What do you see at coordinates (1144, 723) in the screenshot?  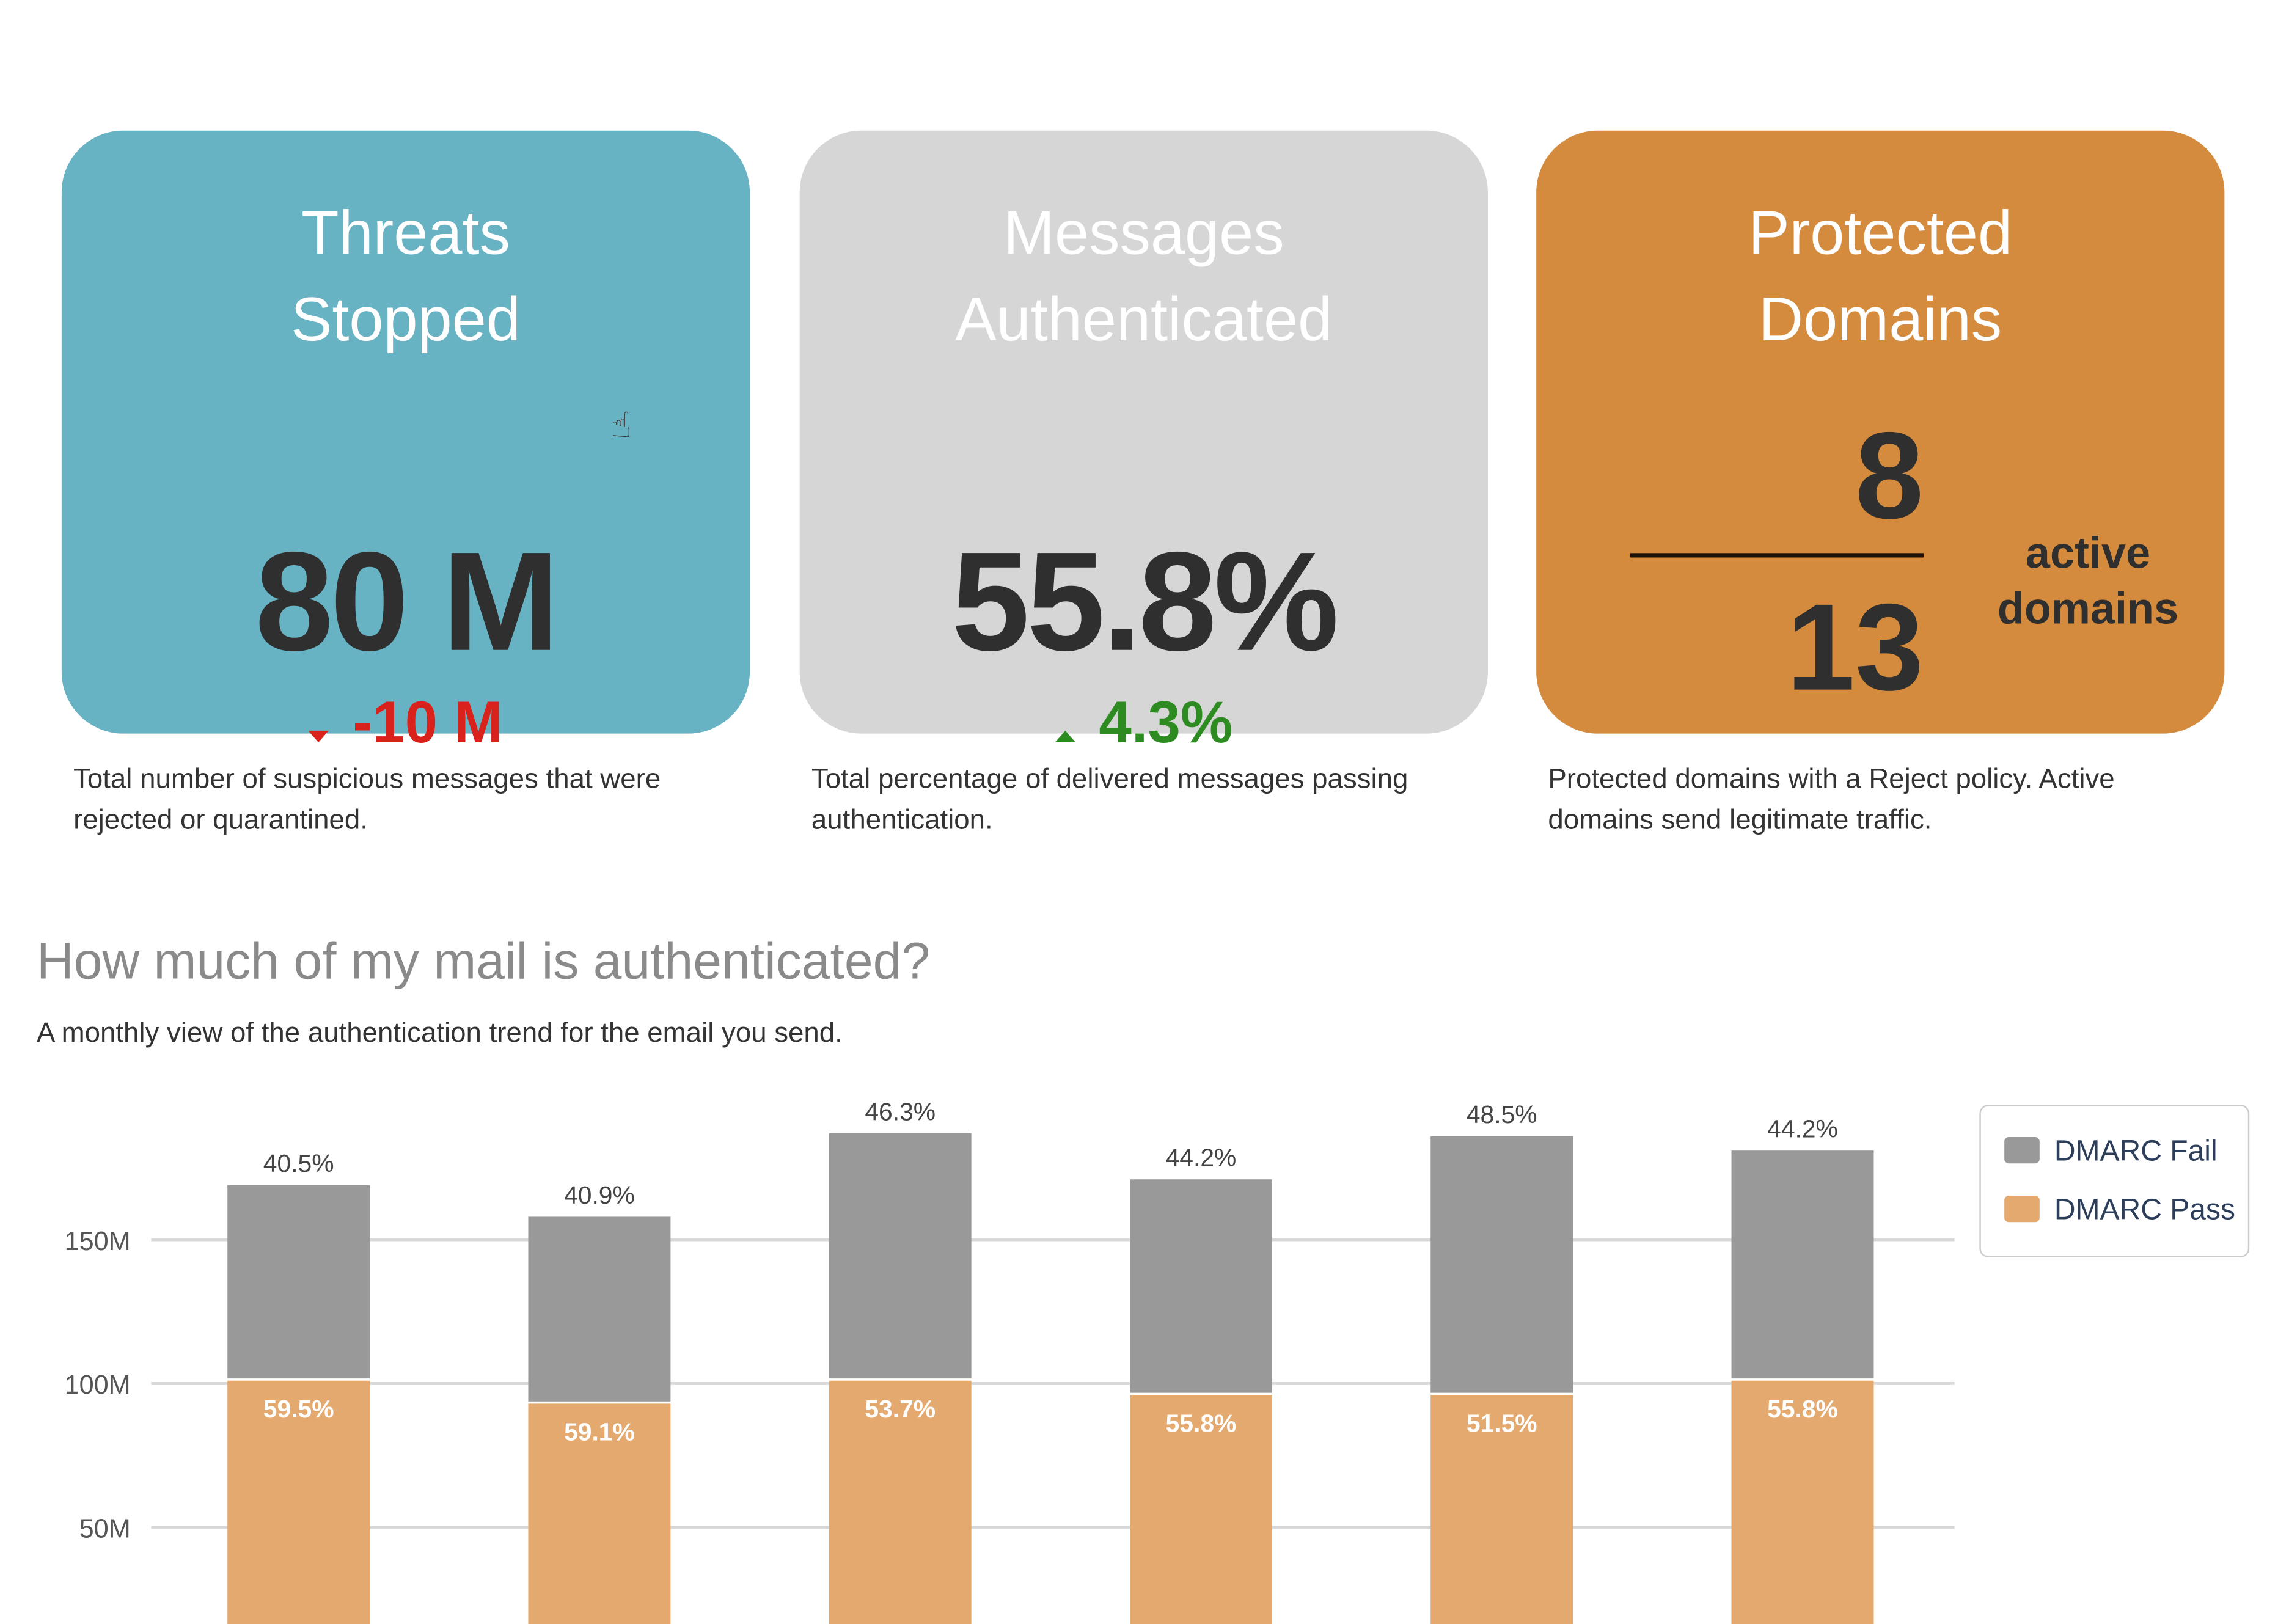 I see `auth-delta: 4.3%` at bounding box center [1144, 723].